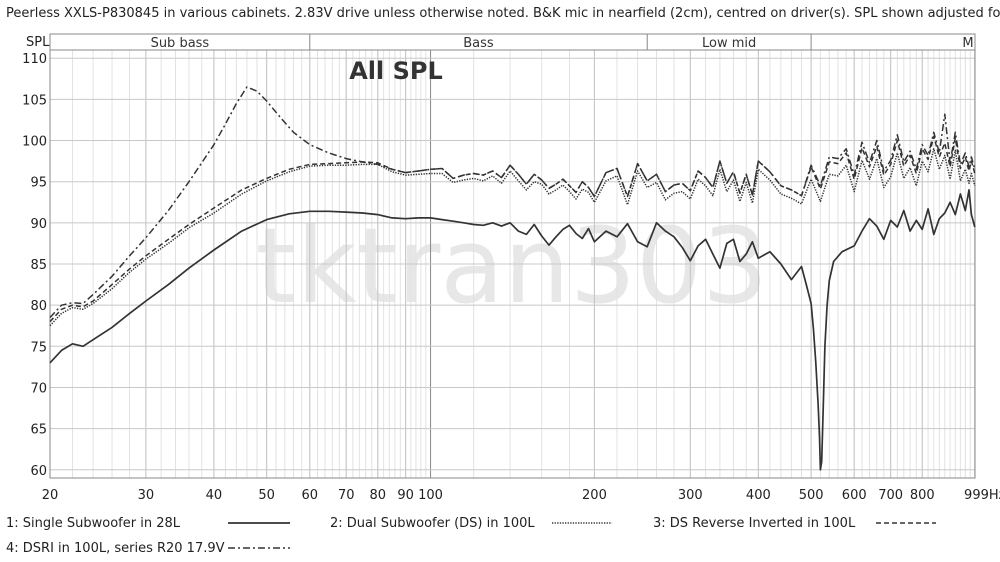  Describe the element at coordinates (146, 495) in the screenshot. I see `x-tick-label: 30` at that location.